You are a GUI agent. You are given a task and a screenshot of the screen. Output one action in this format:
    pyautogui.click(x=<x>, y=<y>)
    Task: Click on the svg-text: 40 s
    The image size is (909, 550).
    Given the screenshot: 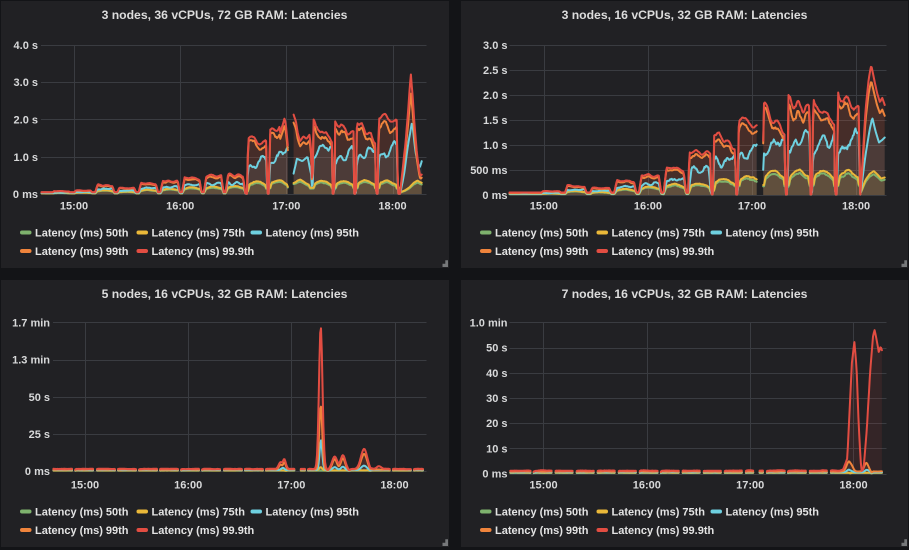 What is the action you would take?
    pyautogui.click(x=496, y=374)
    